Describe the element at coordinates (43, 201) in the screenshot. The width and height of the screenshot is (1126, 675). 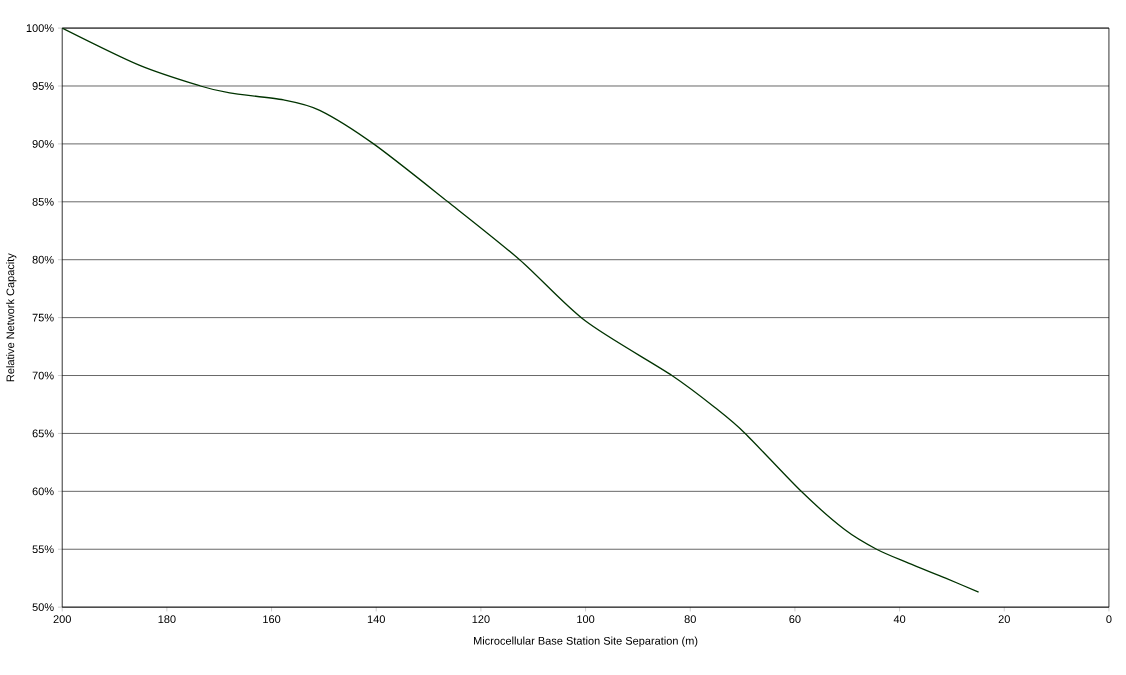
I see `y-tick-label: 85%` at that location.